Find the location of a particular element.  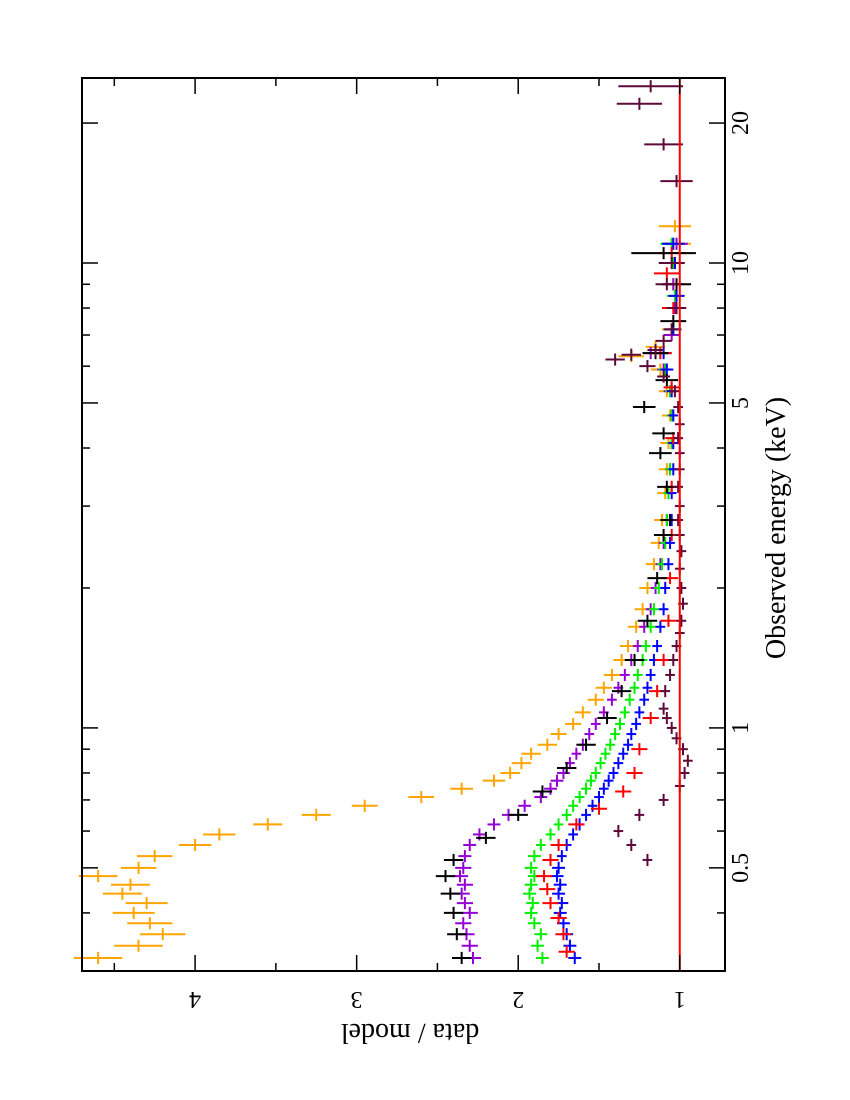

x-tick-label-3: 10 is located at coordinates (741, 263).